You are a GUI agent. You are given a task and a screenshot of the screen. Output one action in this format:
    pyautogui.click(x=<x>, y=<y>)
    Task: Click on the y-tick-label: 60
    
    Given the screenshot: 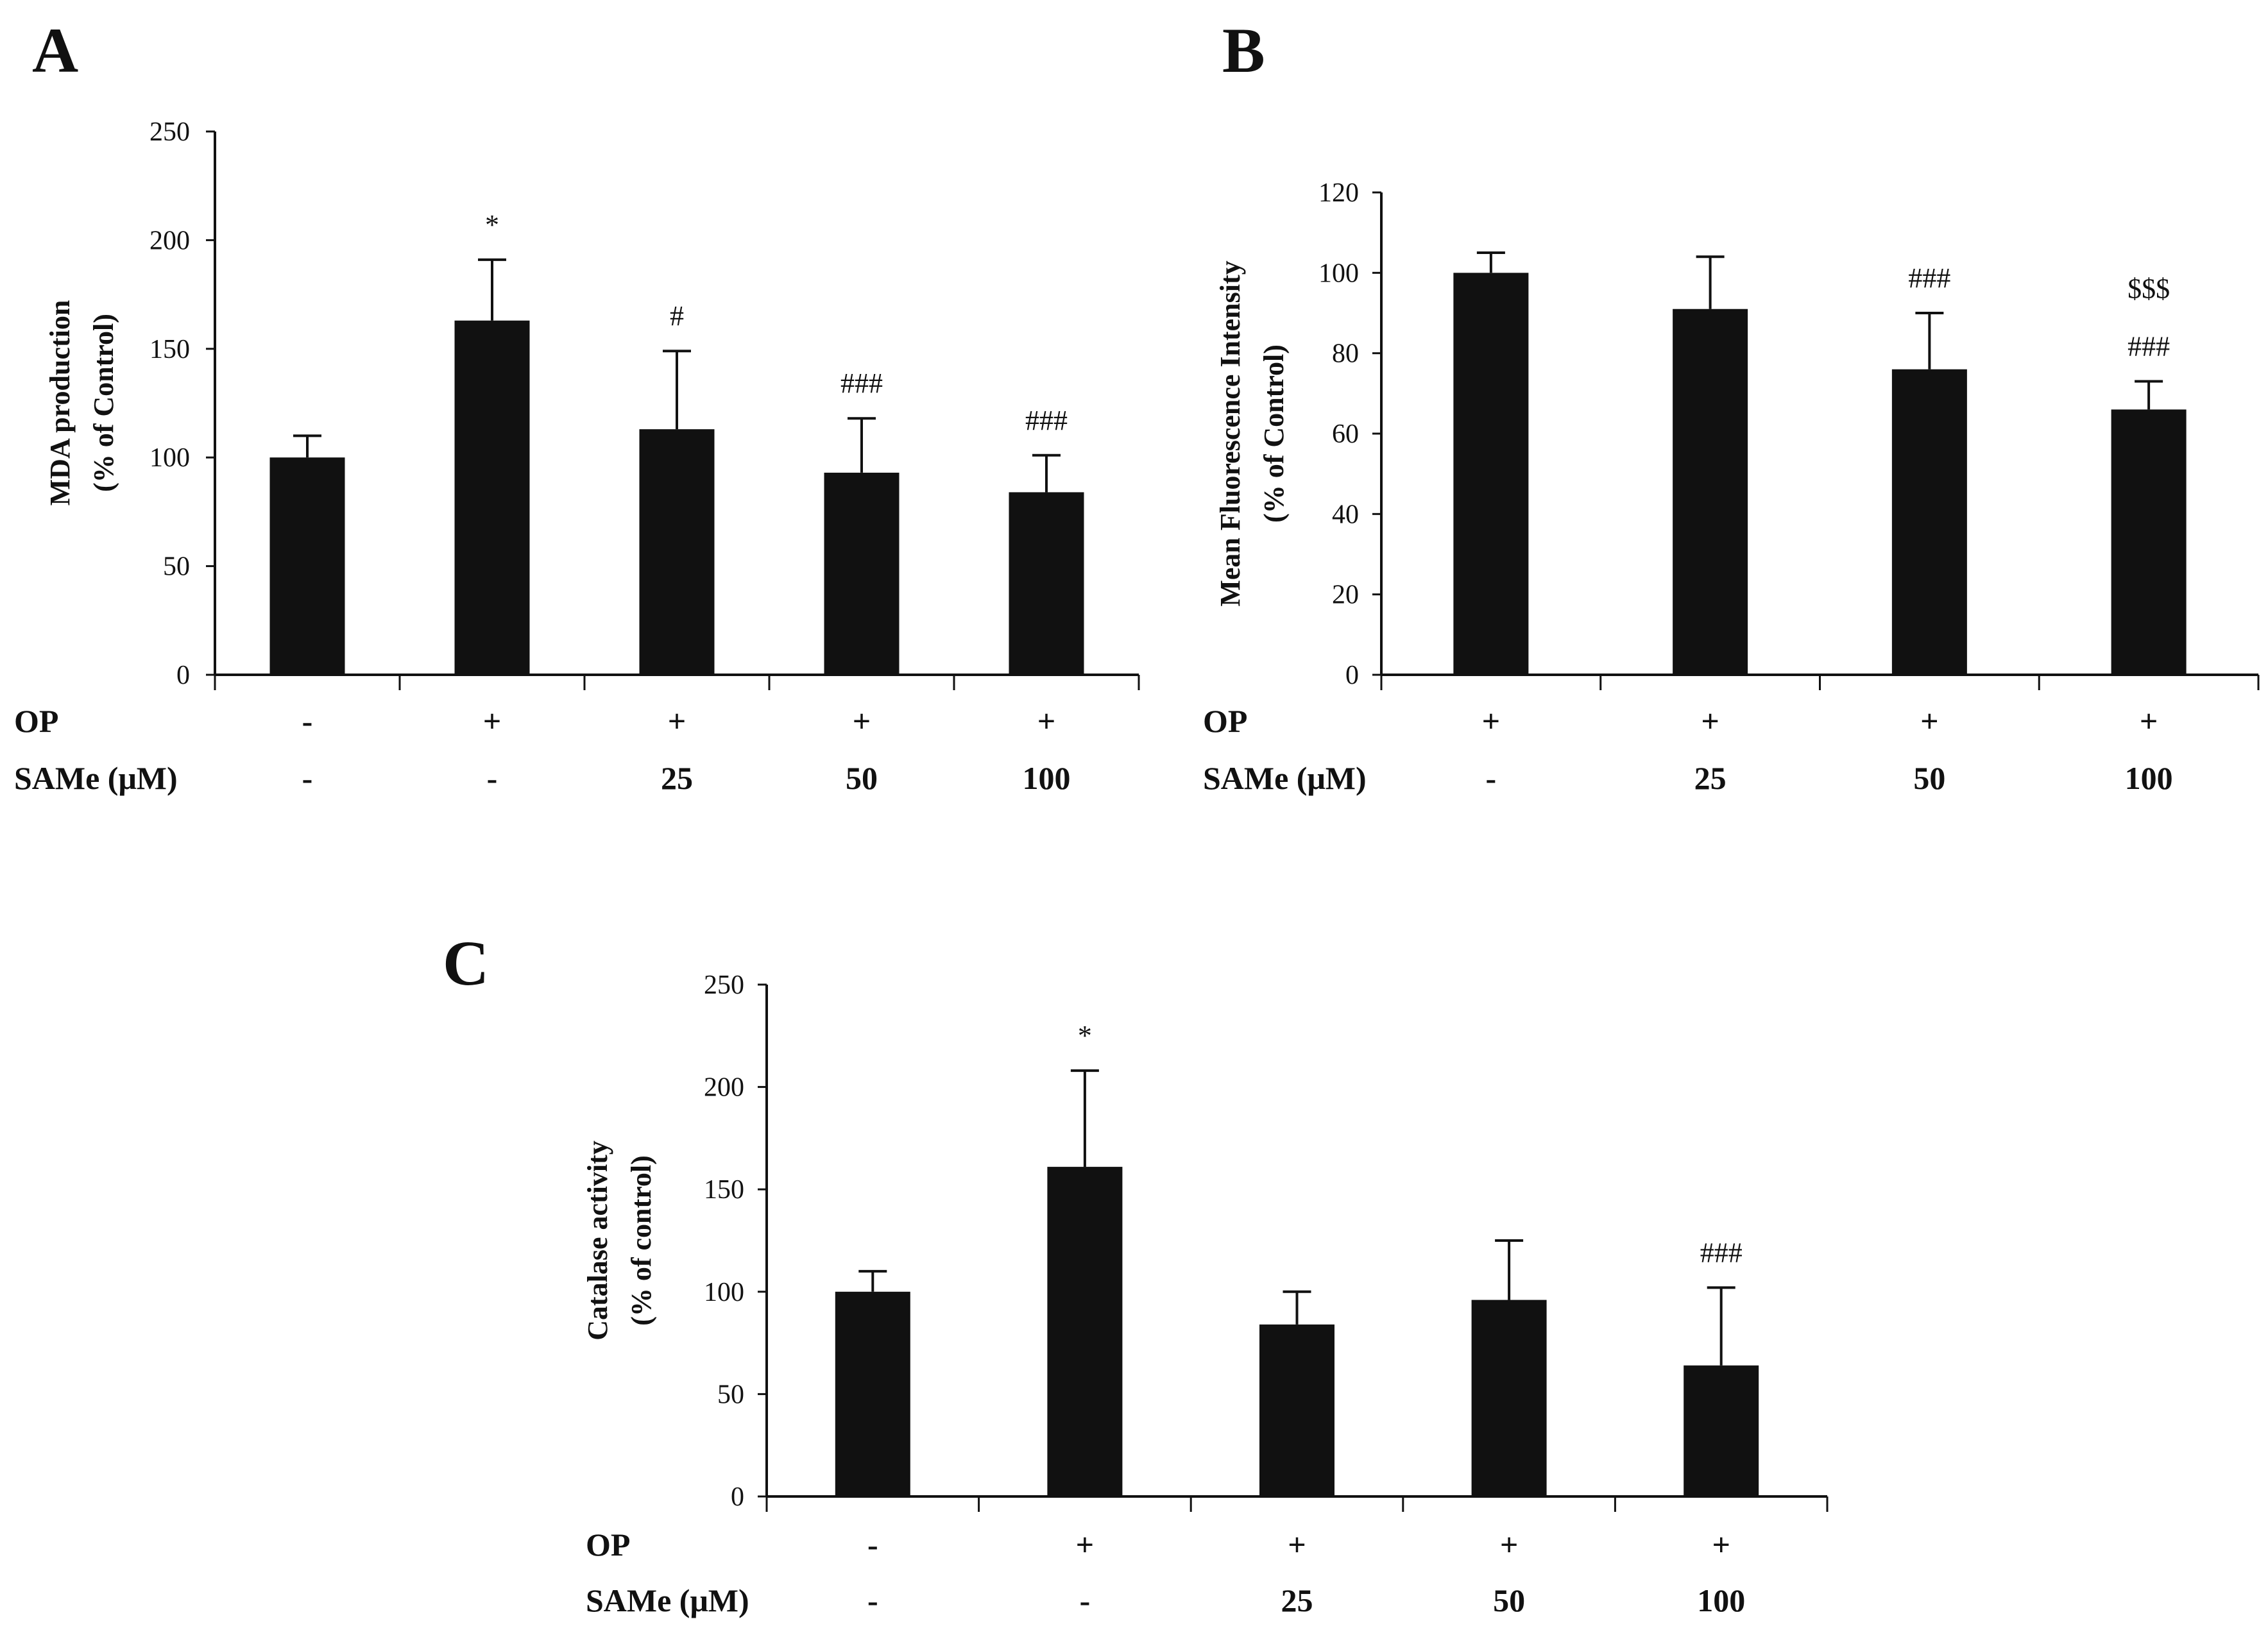 What is the action you would take?
    pyautogui.click(x=1345, y=434)
    